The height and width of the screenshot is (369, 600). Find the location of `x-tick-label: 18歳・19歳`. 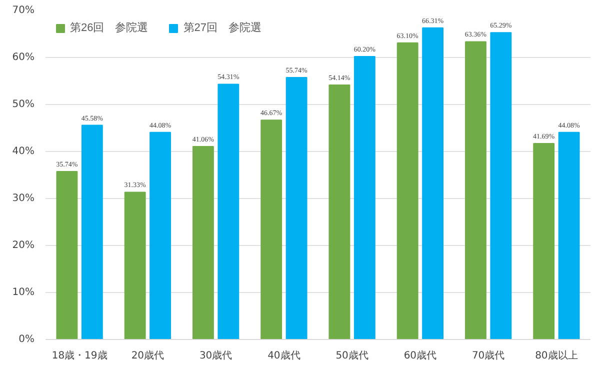

x-tick-label: 18歳・19歳 is located at coordinates (80, 356).